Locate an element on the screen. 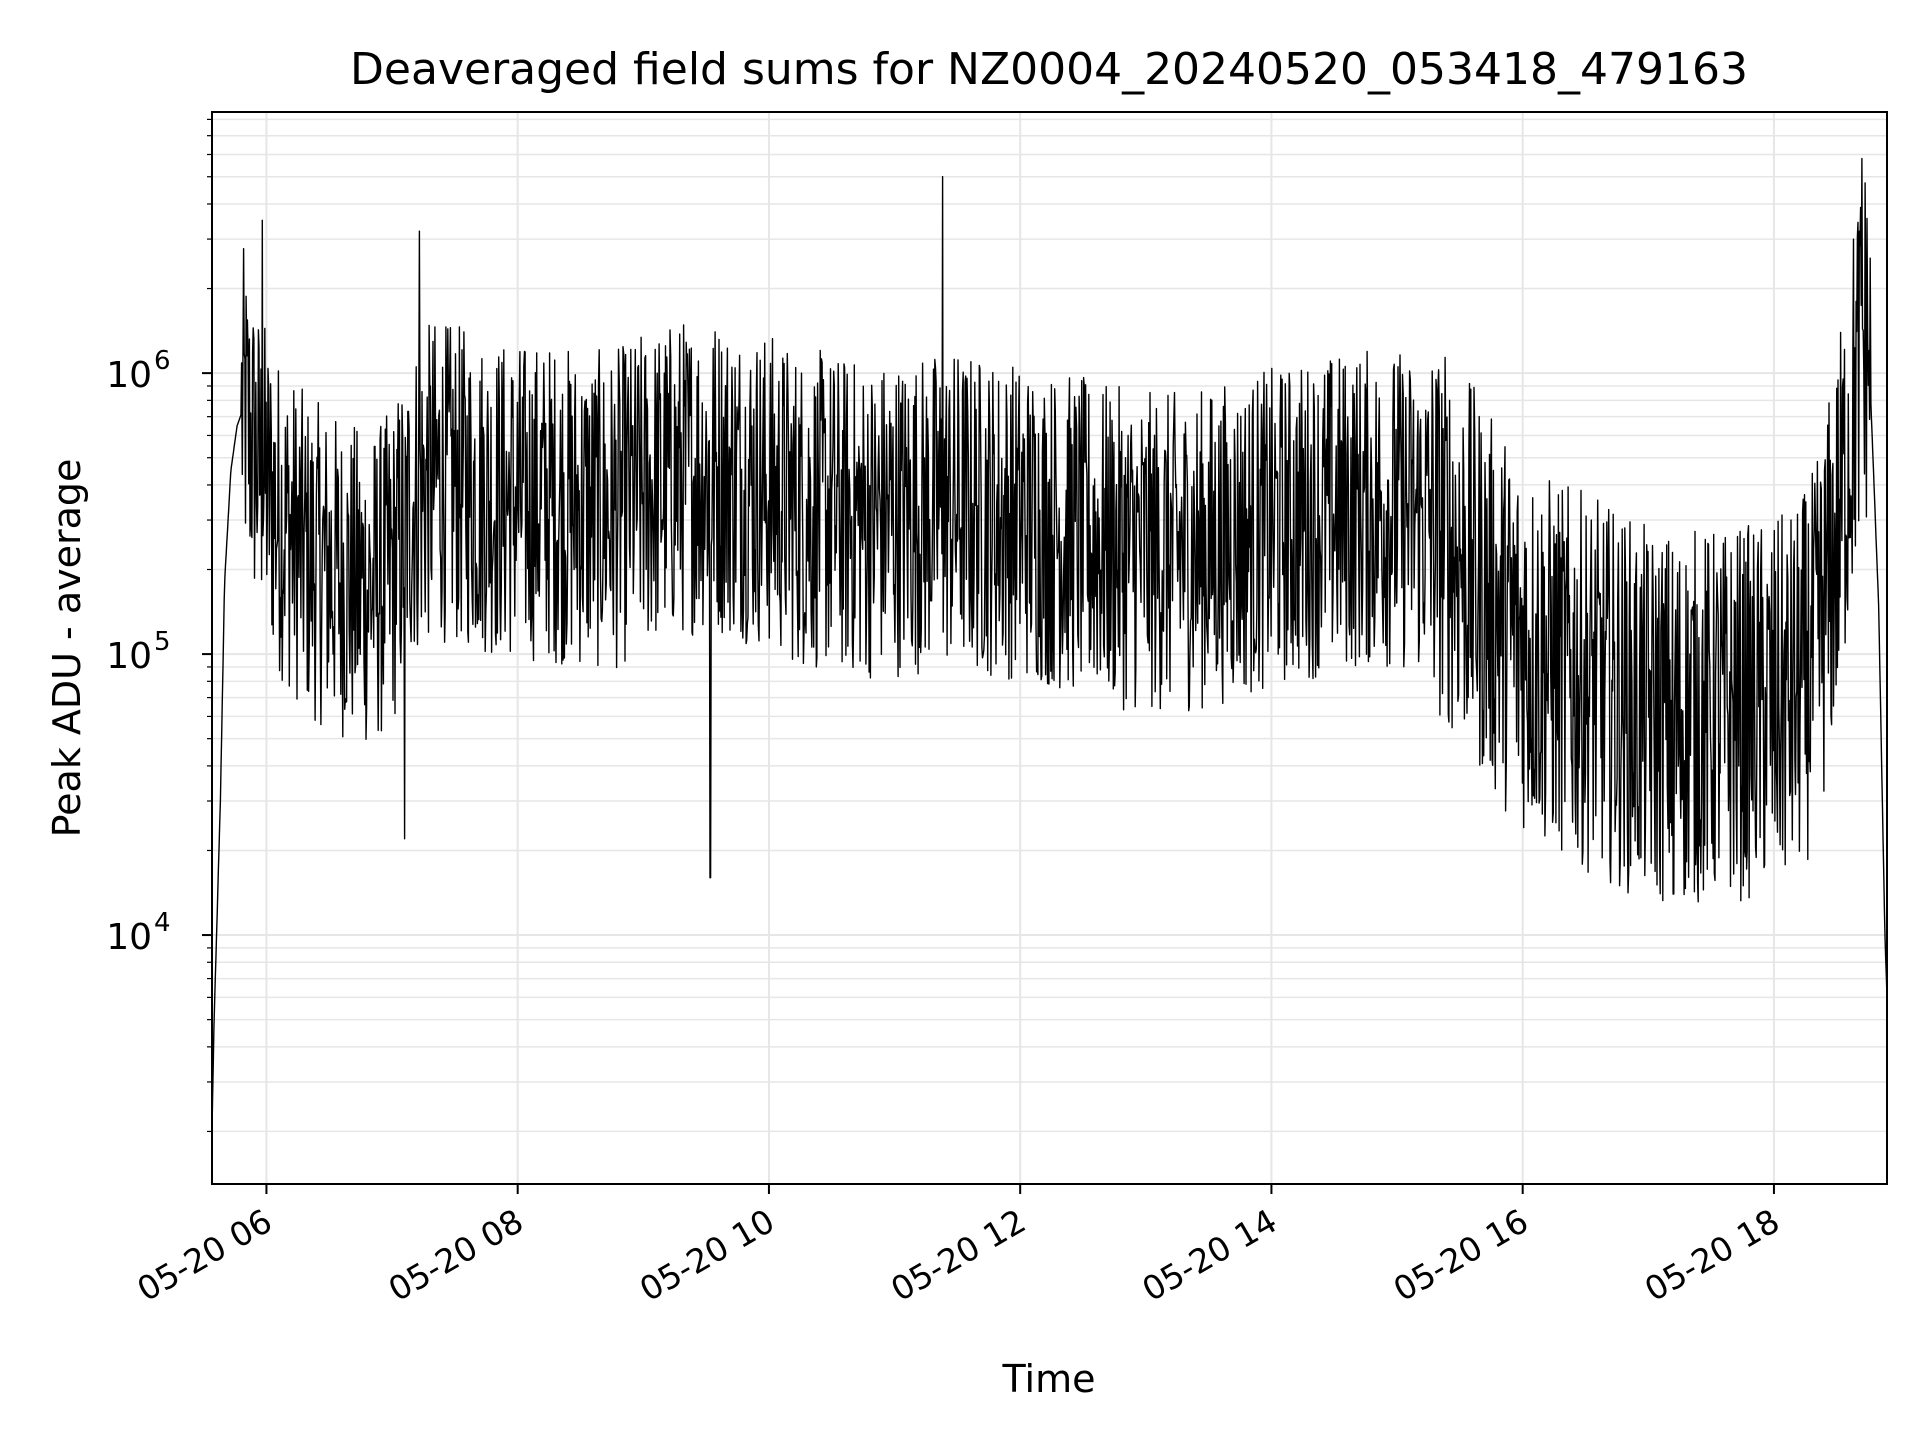  y-tick-label-exponent: 6 is located at coordinates (162, 361).